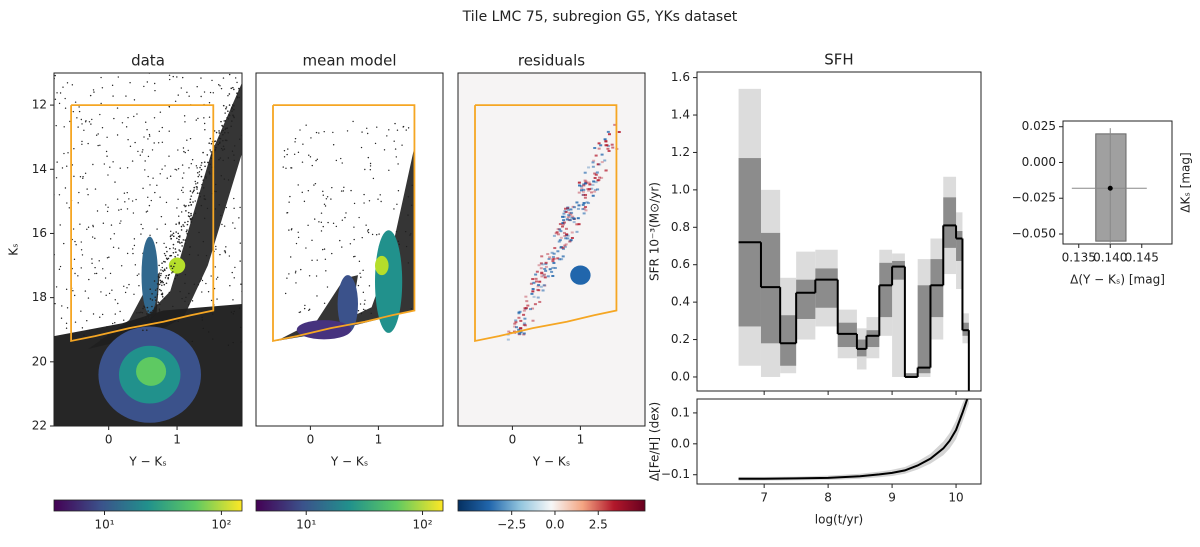 This screenshot has height=547, width=1200. Describe the element at coordinates (513, 440) in the screenshot. I see `x-tick-label: 0` at that location.